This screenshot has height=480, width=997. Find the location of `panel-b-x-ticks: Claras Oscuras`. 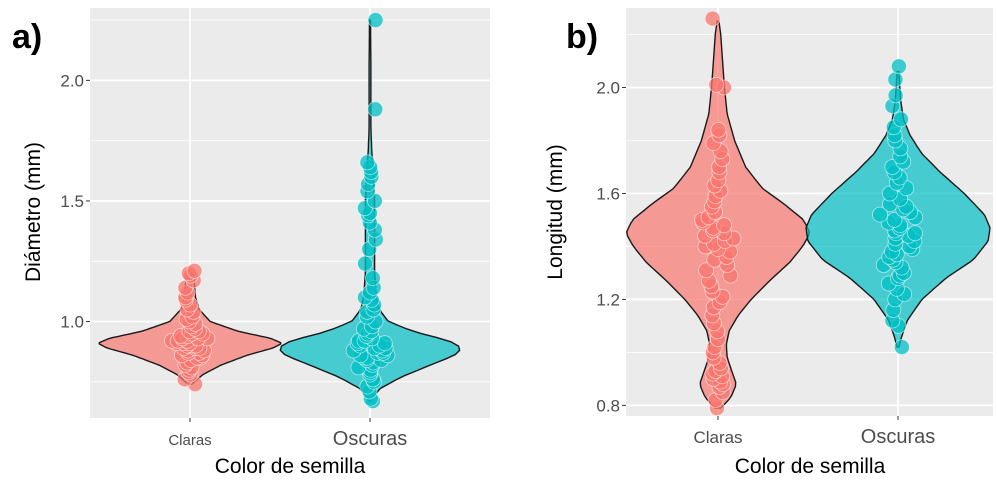

panel-b-x-ticks: Claras Oscuras is located at coordinates (814, 432).